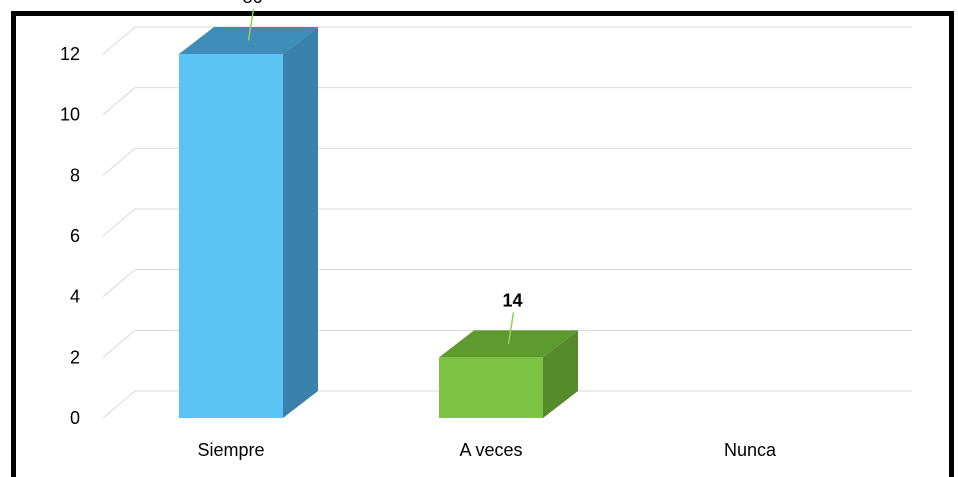  I want to click on y-tick-label: 2, so click(75, 357).